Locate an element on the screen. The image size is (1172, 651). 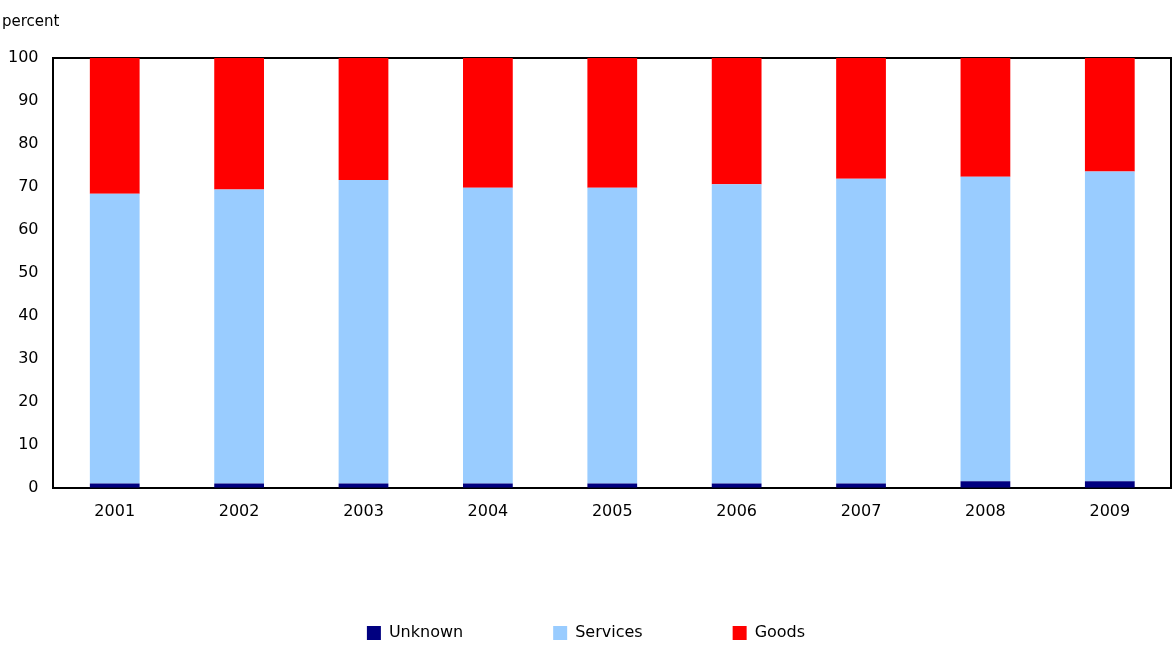
x-tick-label: 2001 is located at coordinates (115, 510).